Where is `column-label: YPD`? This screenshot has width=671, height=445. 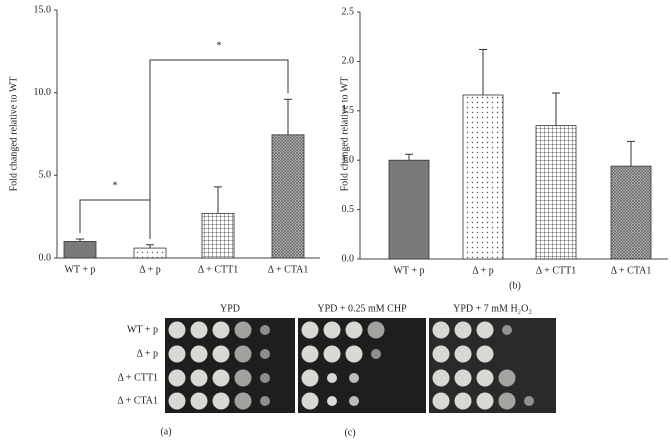
column-label: YPD is located at coordinates (230, 308).